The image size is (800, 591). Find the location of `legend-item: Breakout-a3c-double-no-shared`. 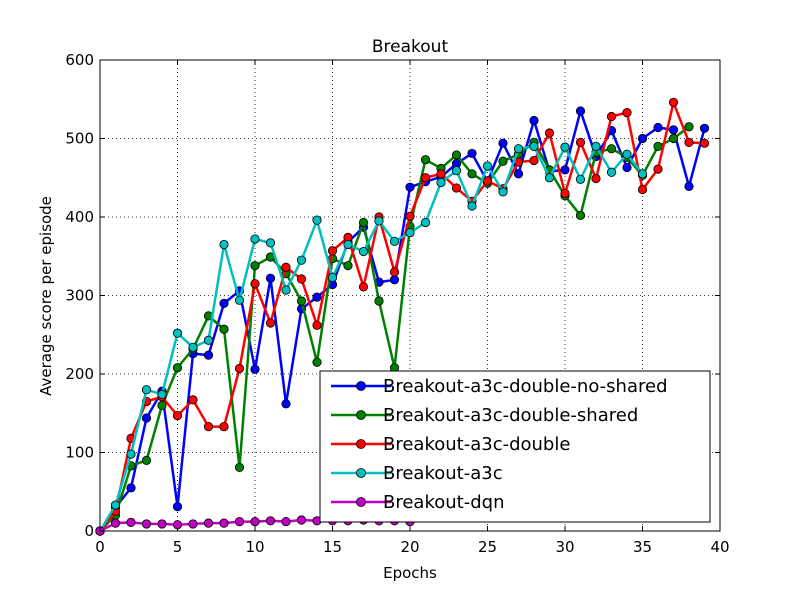

legend-item: Breakout-a3c-double-no-shared is located at coordinates (499, 386).